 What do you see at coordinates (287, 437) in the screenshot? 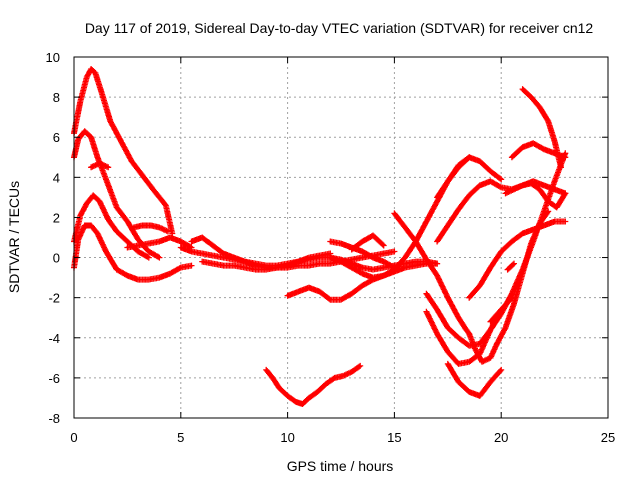
I see `x-tick-label: 10` at bounding box center [287, 437].